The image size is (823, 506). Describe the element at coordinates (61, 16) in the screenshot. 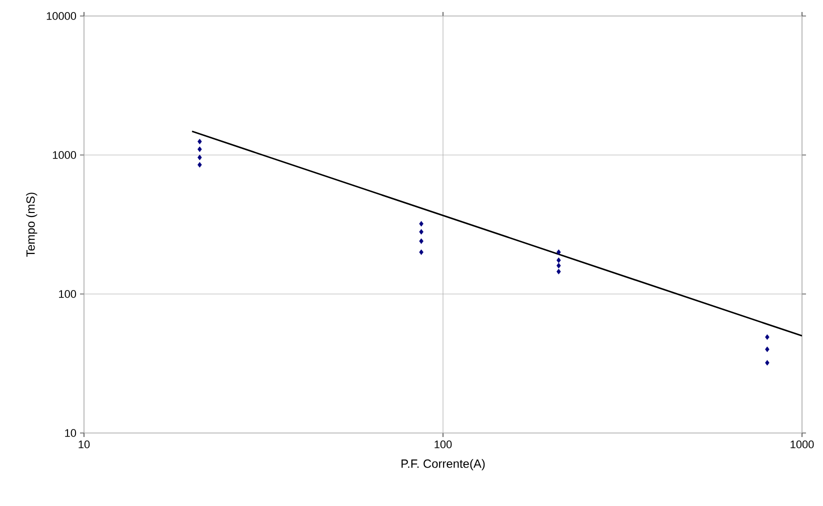

I see `y-tick-label: 10000` at that location.